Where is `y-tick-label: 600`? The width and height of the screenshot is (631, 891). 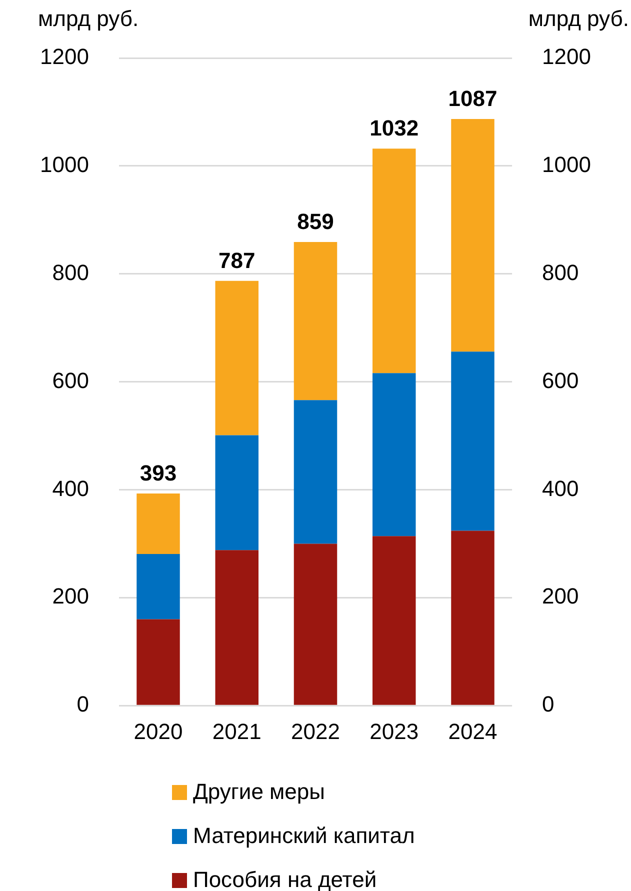 y-tick-label: 600 is located at coordinates (70, 380).